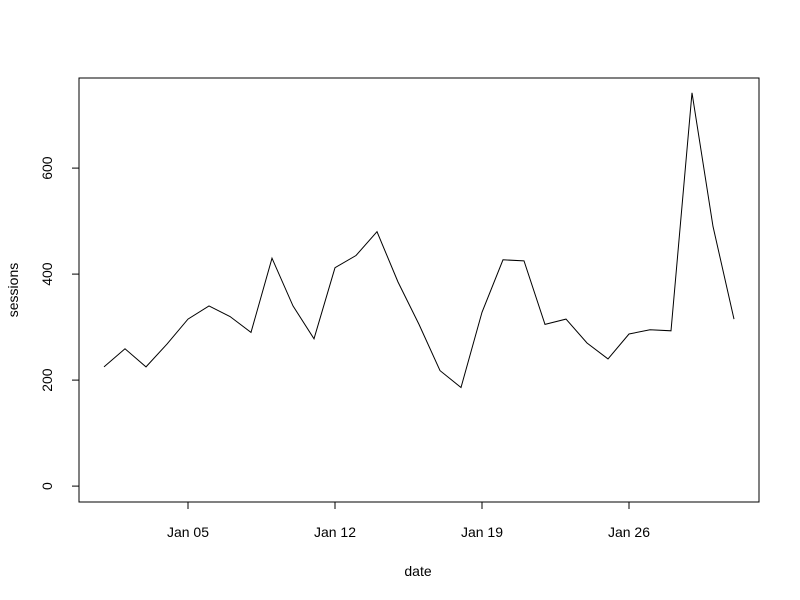 This screenshot has height=600, width=800. What do you see at coordinates (47, 168) in the screenshot?
I see `y-tick-label: 600` at bounding box center [47, 168].